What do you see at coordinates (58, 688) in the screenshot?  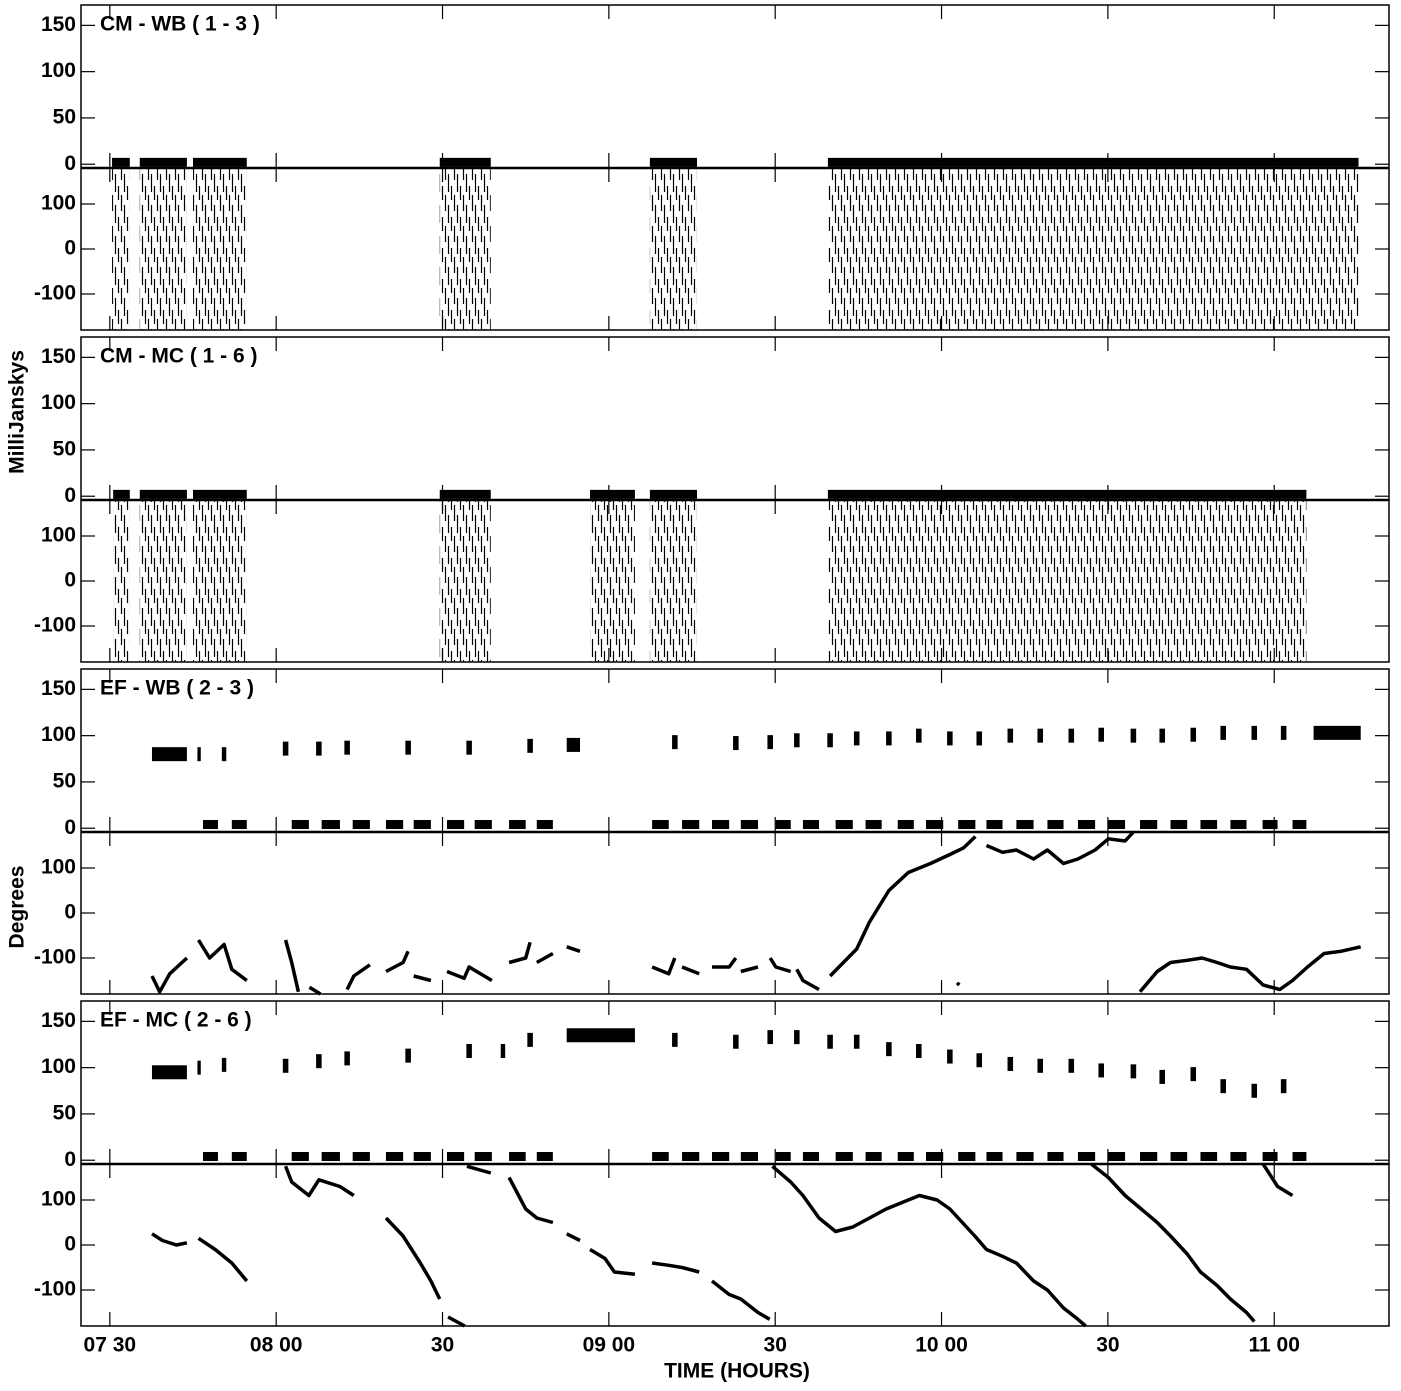 I see `y-tick-label: 150` at bounding box center [58, 688].